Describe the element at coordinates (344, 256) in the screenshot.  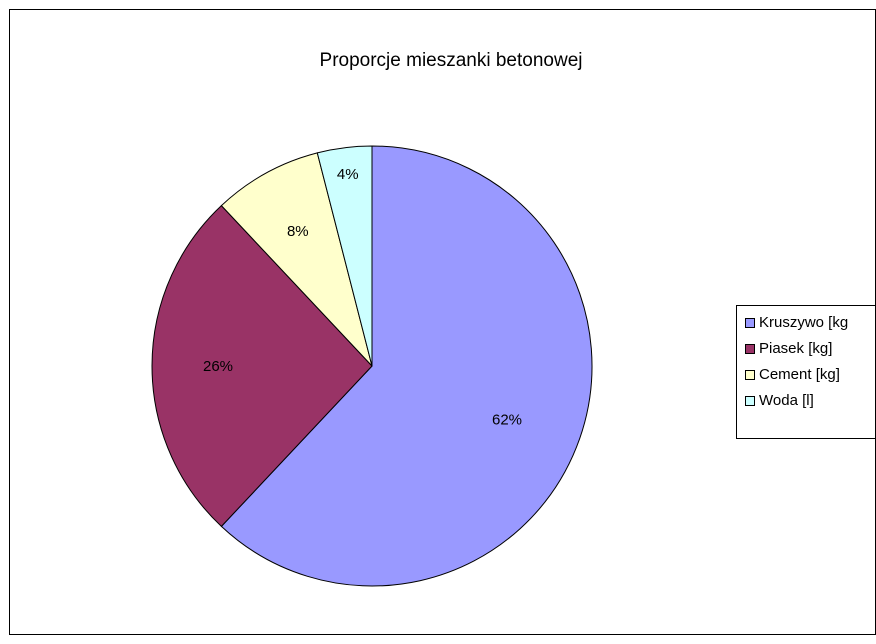
I see `pie-slice-woda` at that location.